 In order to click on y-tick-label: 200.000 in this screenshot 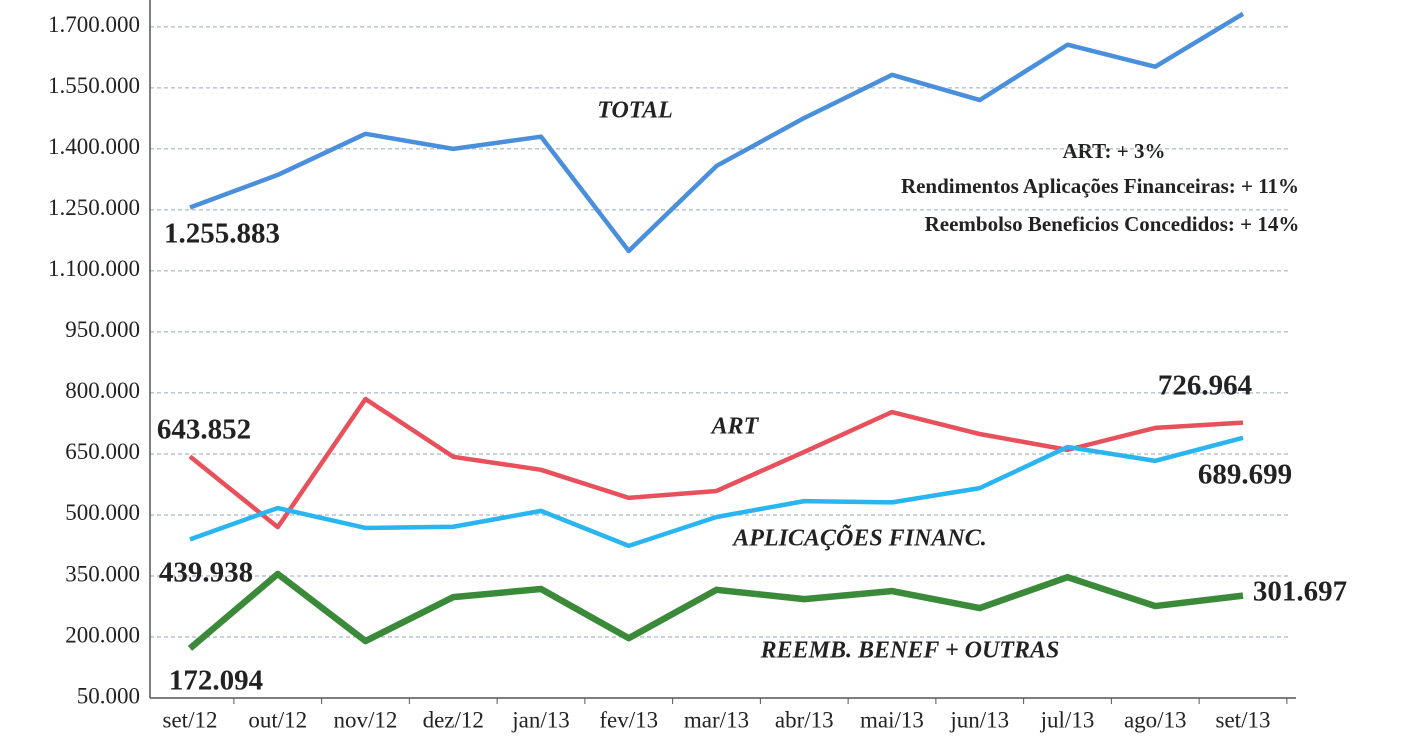, I will do `click(102, 634)`.